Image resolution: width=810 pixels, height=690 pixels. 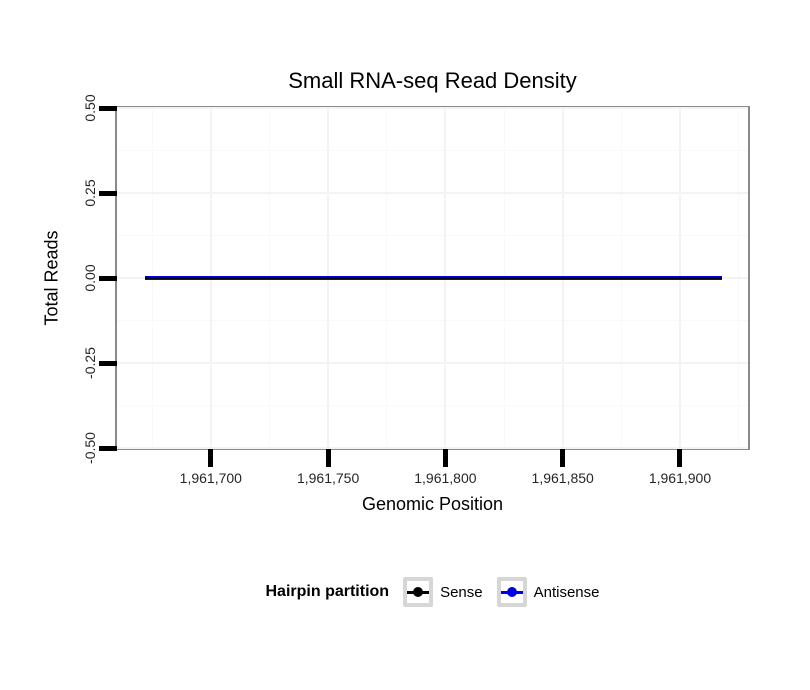 I want to click on legend-key-antisense, so click(x=511, y=592).